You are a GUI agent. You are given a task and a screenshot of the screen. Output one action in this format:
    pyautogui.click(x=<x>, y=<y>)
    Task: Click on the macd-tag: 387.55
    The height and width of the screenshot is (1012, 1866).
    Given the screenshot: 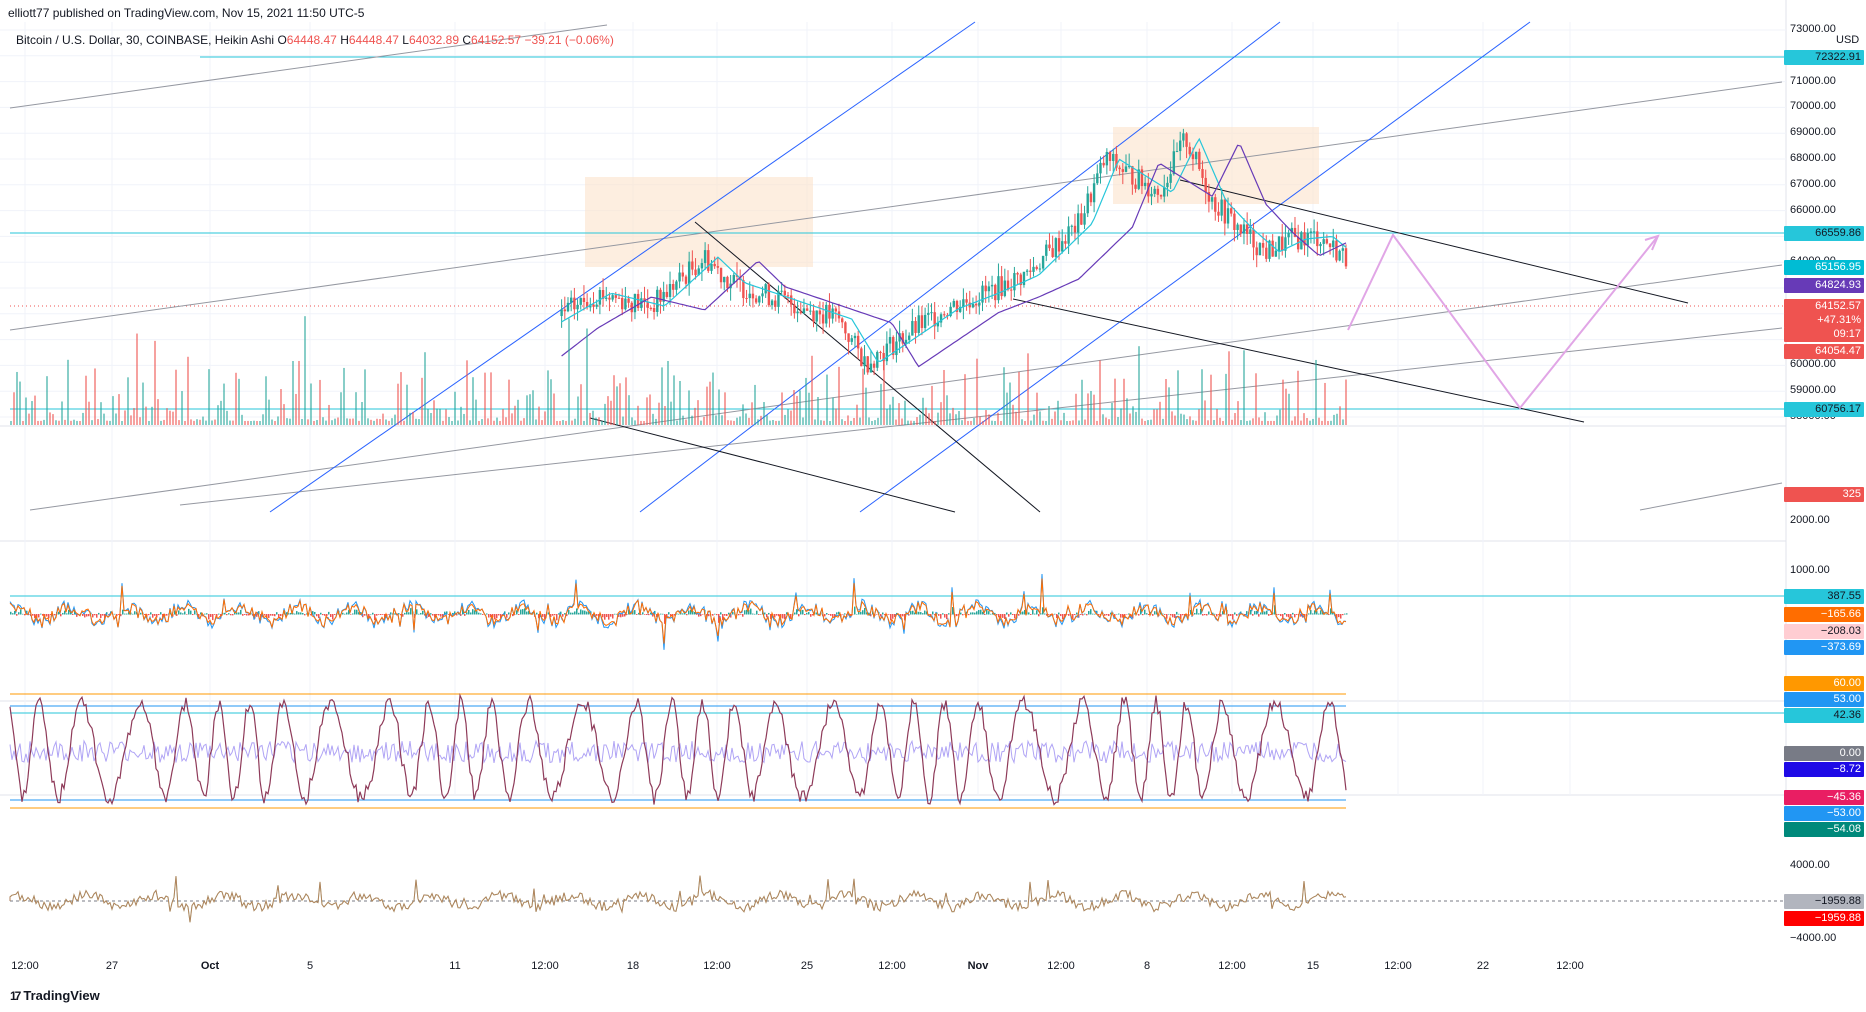 What is the action you would take?
    pyautogui.click(x=1824, y=596)
    